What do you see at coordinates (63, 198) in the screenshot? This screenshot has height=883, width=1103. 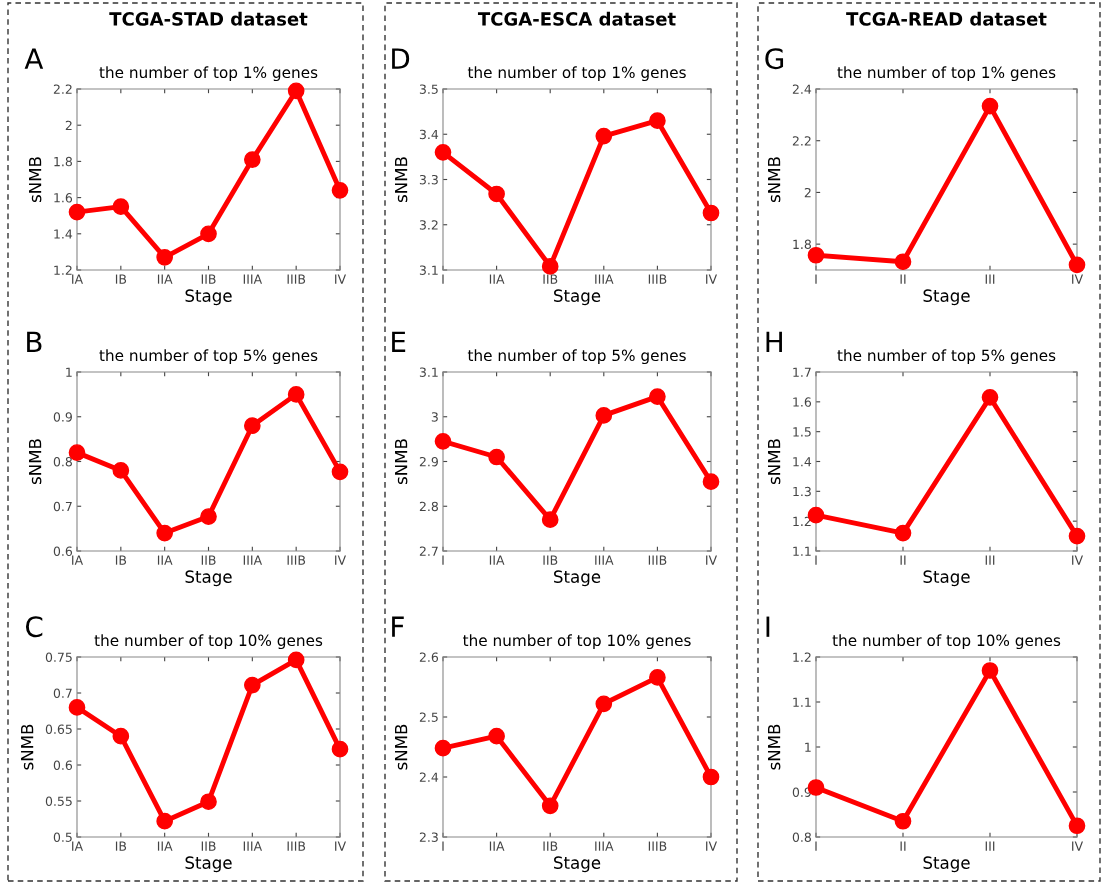 I see `y-tick-label: 1.6` at bounding box center [63, 198].